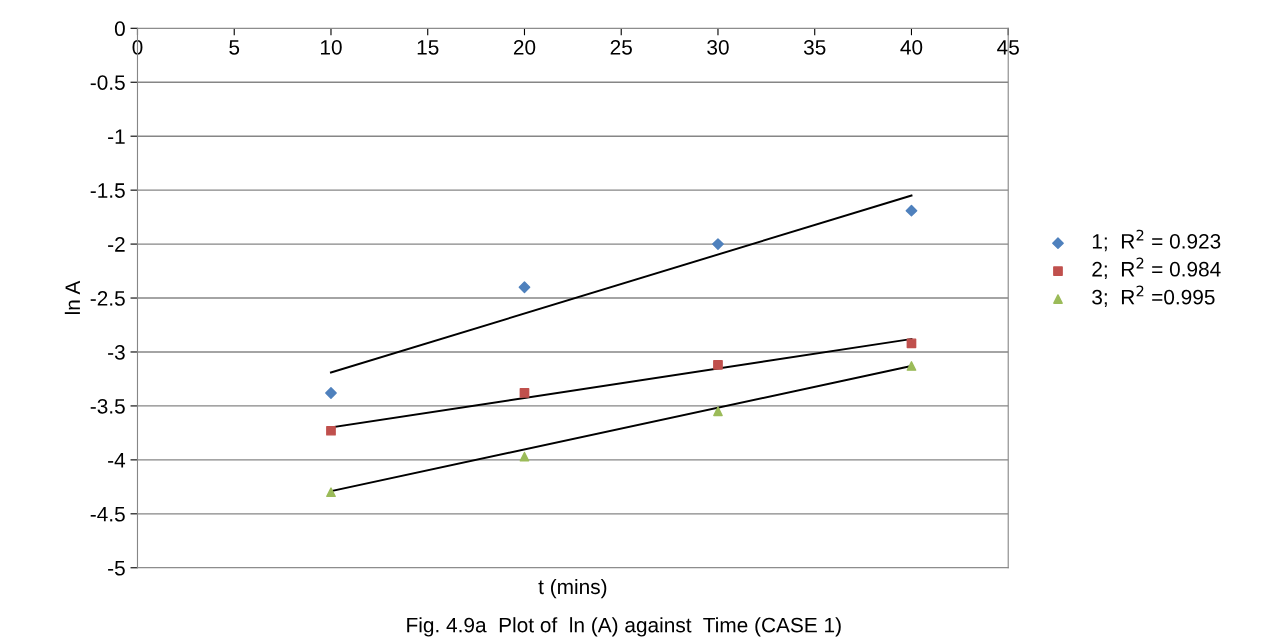 This screenshot has width=1273, height=643. Describe the element at coordinates (331, 47) in the screenshot. I see `x-tick-label: 10` at that location.